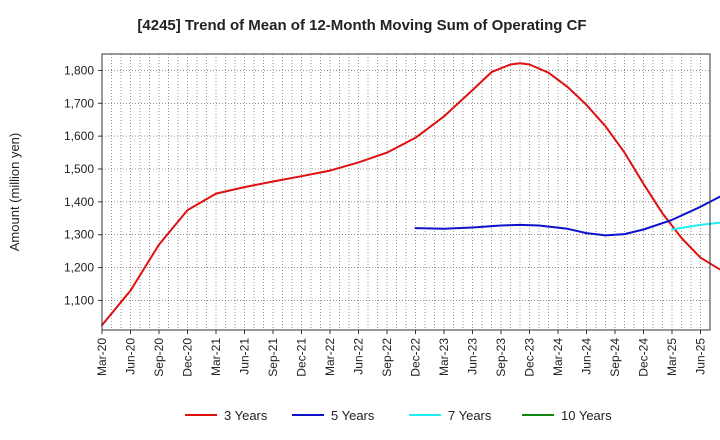 The width and height of the screenshot is (720, 440). I want to click on y-tick-label: 1,600, so click(79, 136).